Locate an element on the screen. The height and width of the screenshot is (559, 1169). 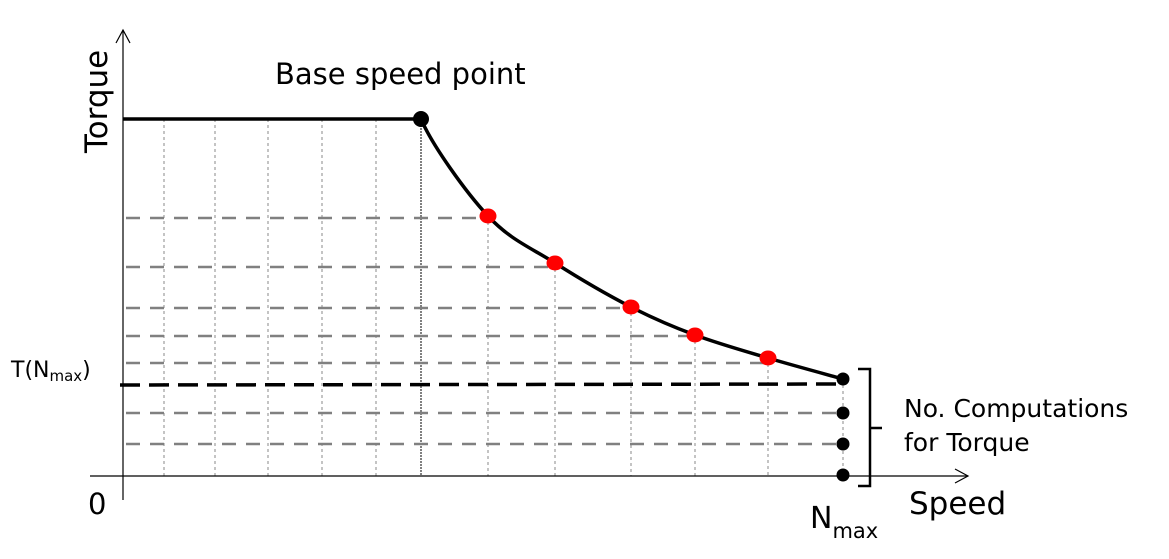
brace is located at coordinates (870, 427).